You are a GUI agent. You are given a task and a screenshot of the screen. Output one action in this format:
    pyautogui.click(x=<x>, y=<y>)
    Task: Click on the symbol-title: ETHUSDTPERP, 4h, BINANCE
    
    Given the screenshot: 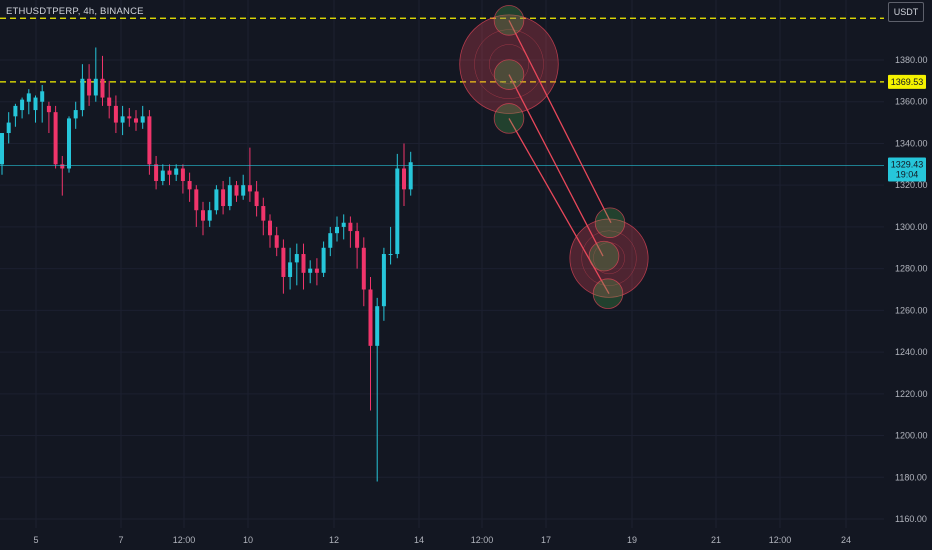 What is the action you would take?
    pyautogui.click(x=75, y=11)
    